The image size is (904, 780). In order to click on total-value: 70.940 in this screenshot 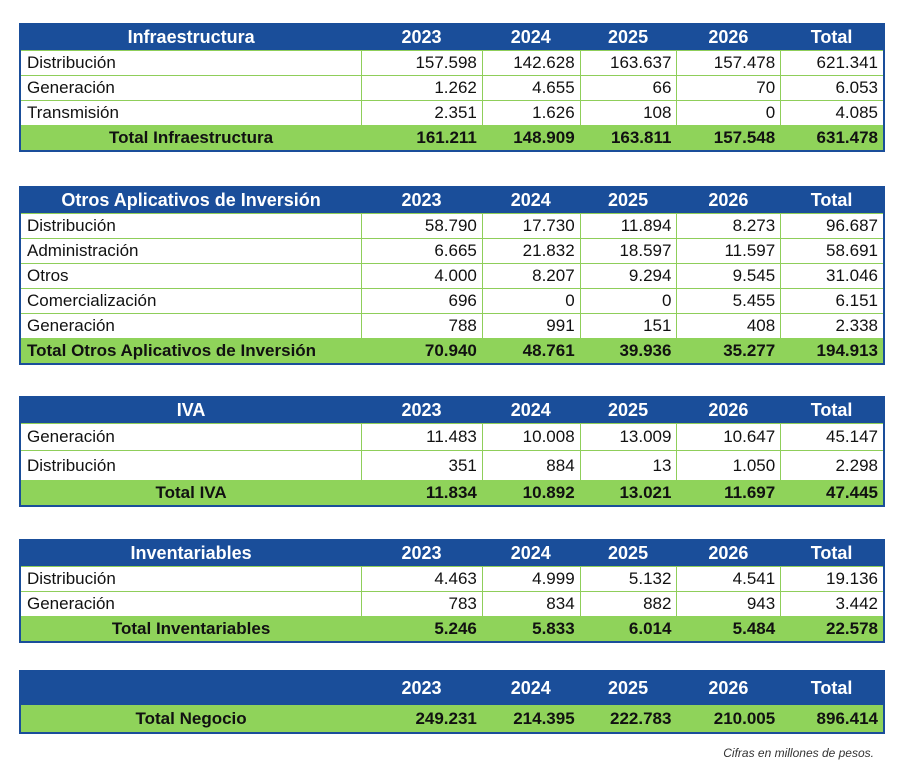, I will do `click(450, 350)`.